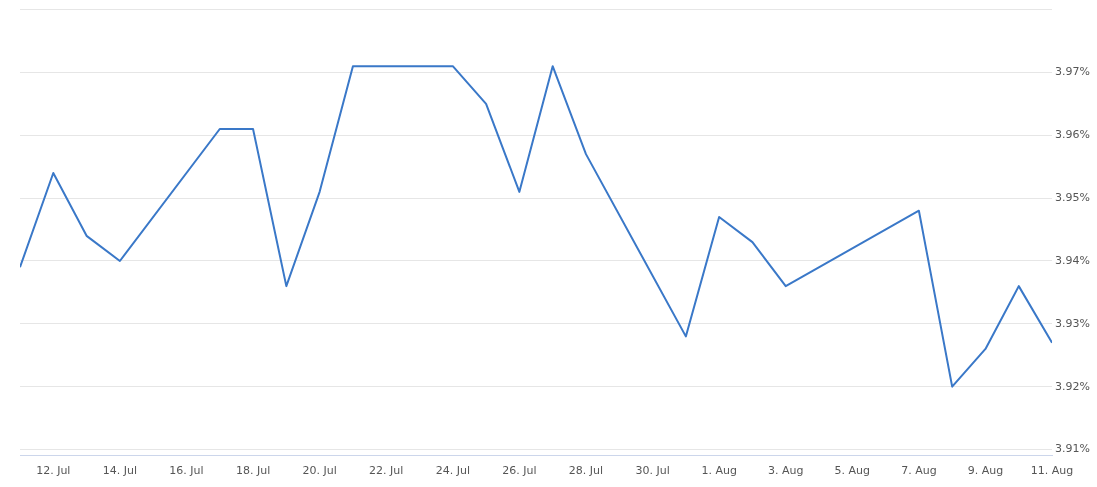  Describe the element at coordinates (1073, 323) in the screenshot. I see `y-tick-label: 3.93%` at that location.